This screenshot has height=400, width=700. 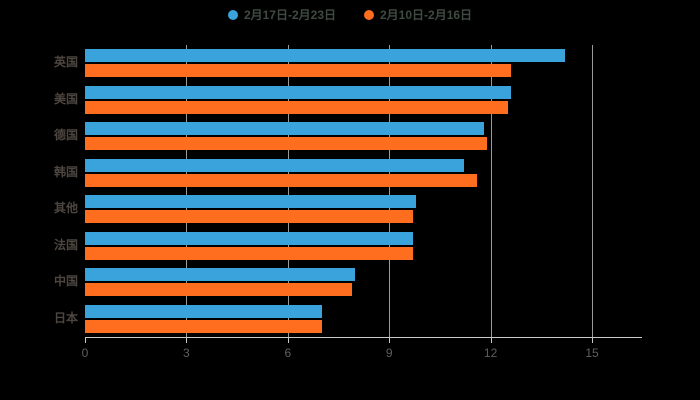 I want to click on y-category-label: 其他, so click(x=65, y=208).